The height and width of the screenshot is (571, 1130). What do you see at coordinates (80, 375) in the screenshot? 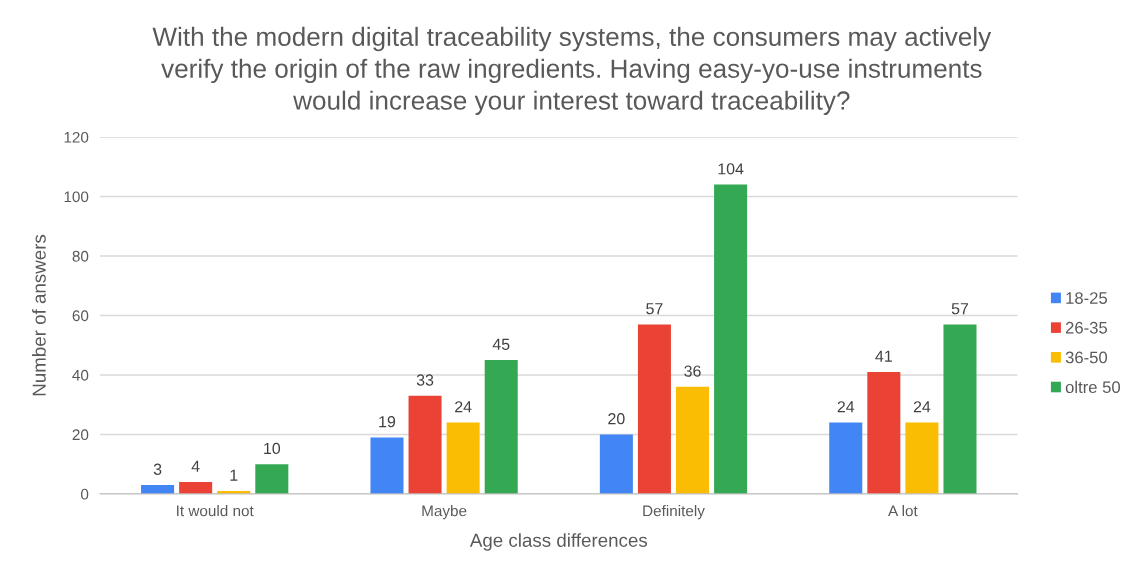
I see `y-tick-label: 40` at bounding box center [80, 375].